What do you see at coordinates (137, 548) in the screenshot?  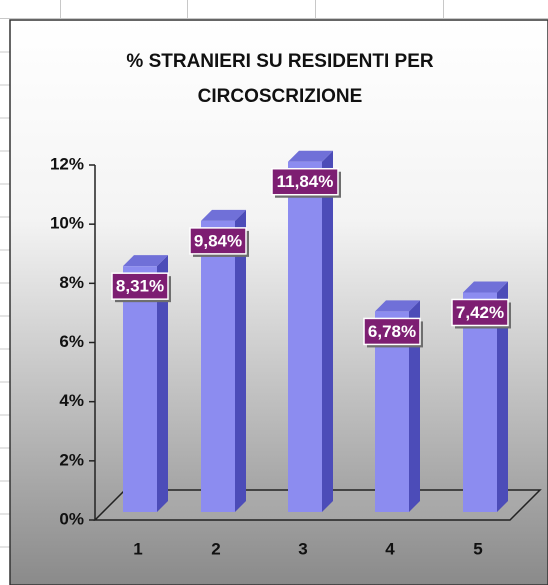 I see `x-tick-label: 1` at bounding box center [137, 548].